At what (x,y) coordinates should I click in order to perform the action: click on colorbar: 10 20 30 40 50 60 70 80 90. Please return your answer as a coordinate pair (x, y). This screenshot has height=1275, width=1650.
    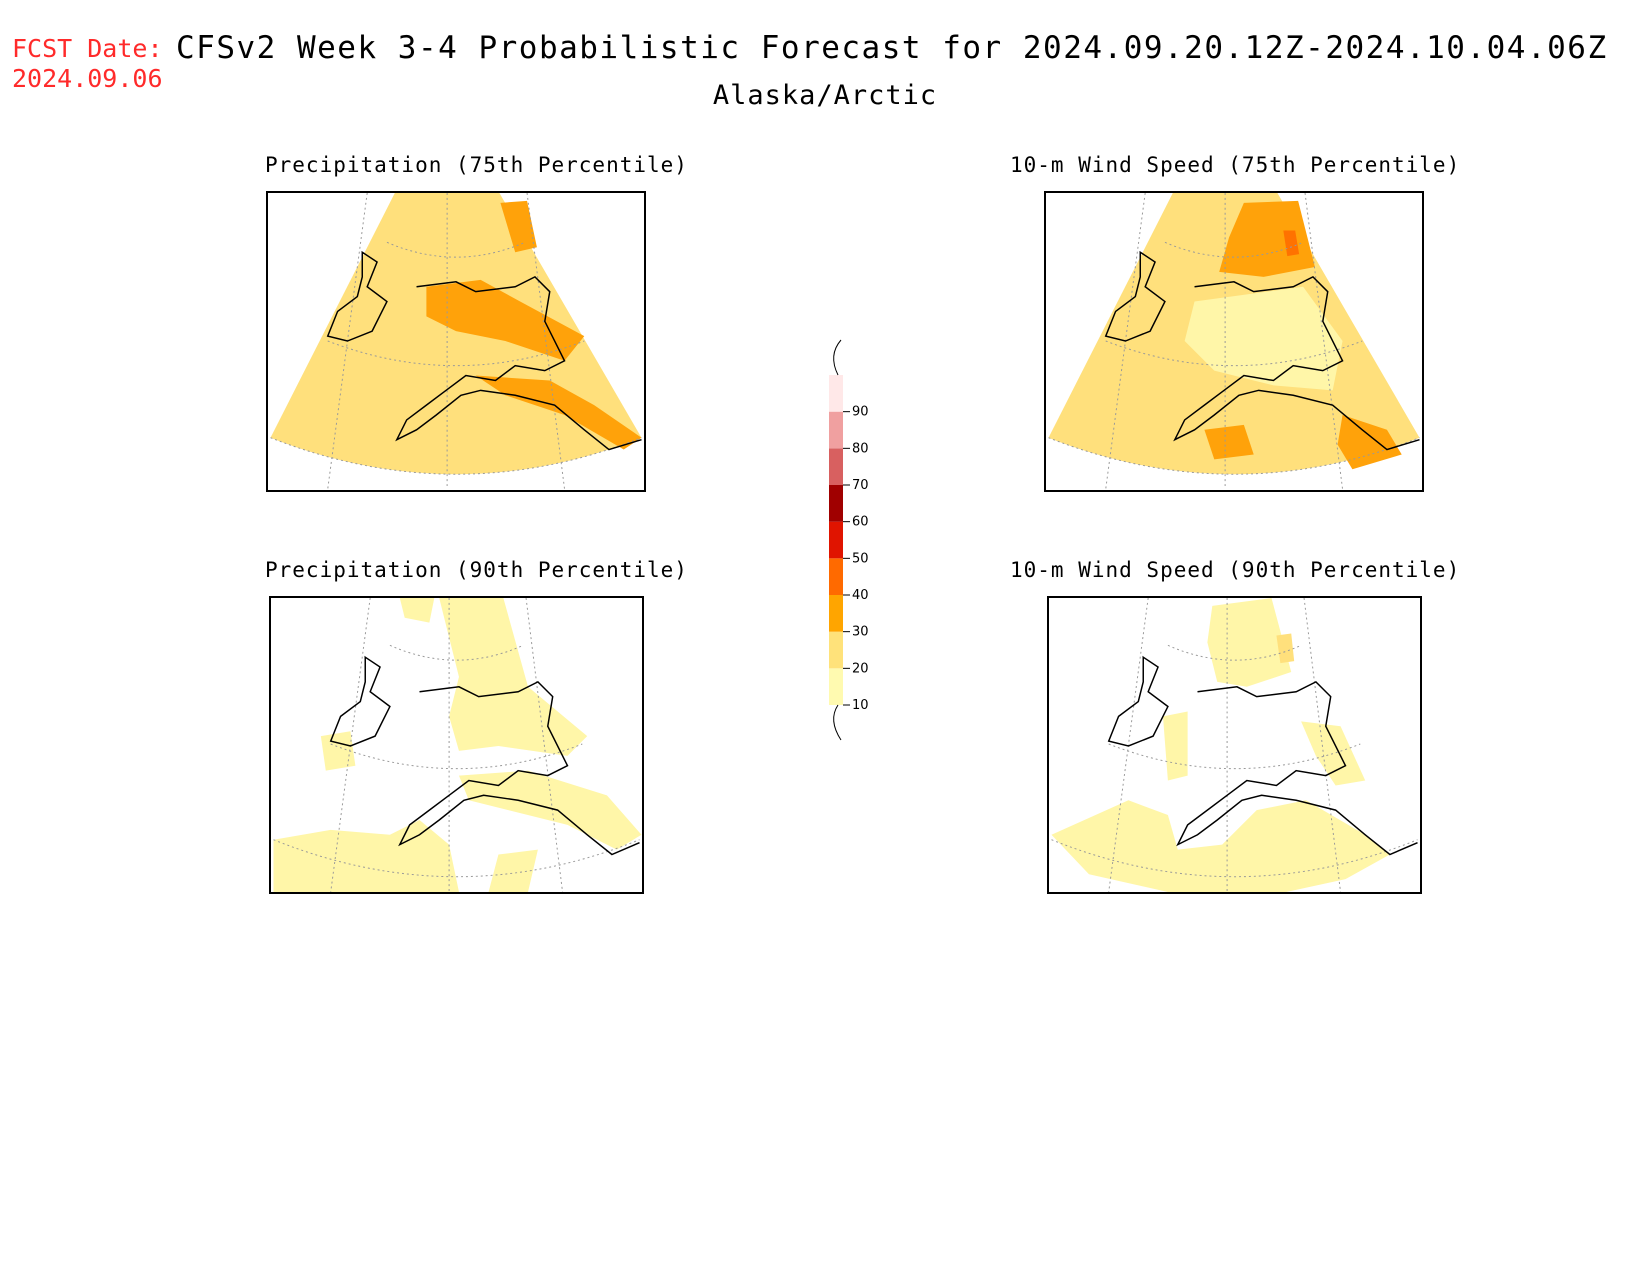
    Looking at the image, I should click on (849, 540).